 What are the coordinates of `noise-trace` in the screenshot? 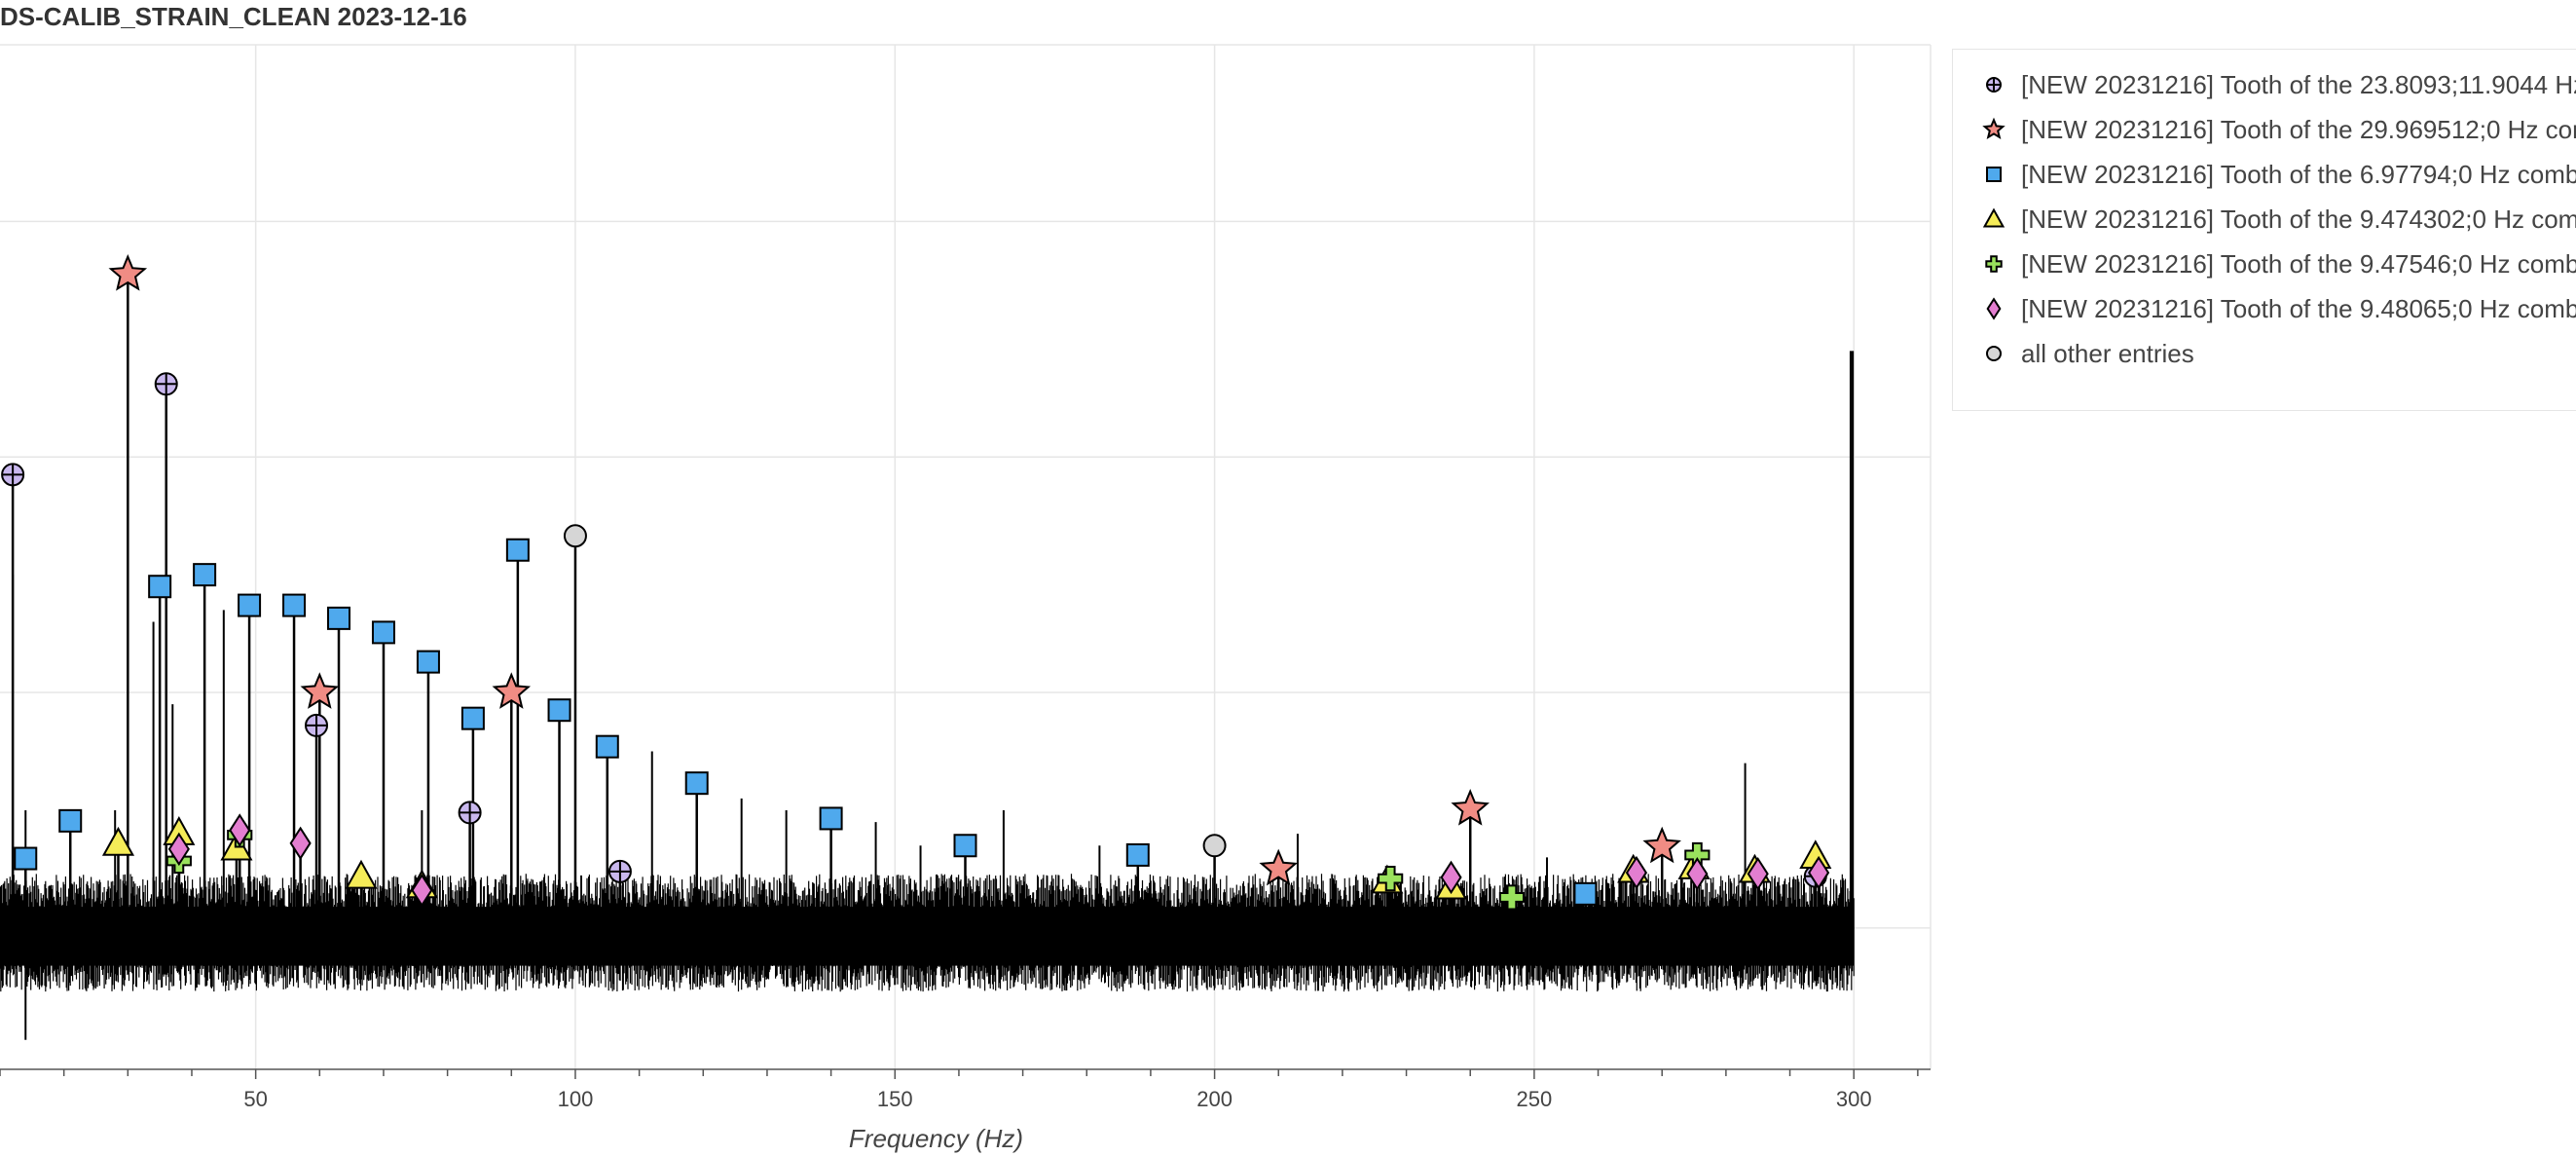 It's located at (927, 933).